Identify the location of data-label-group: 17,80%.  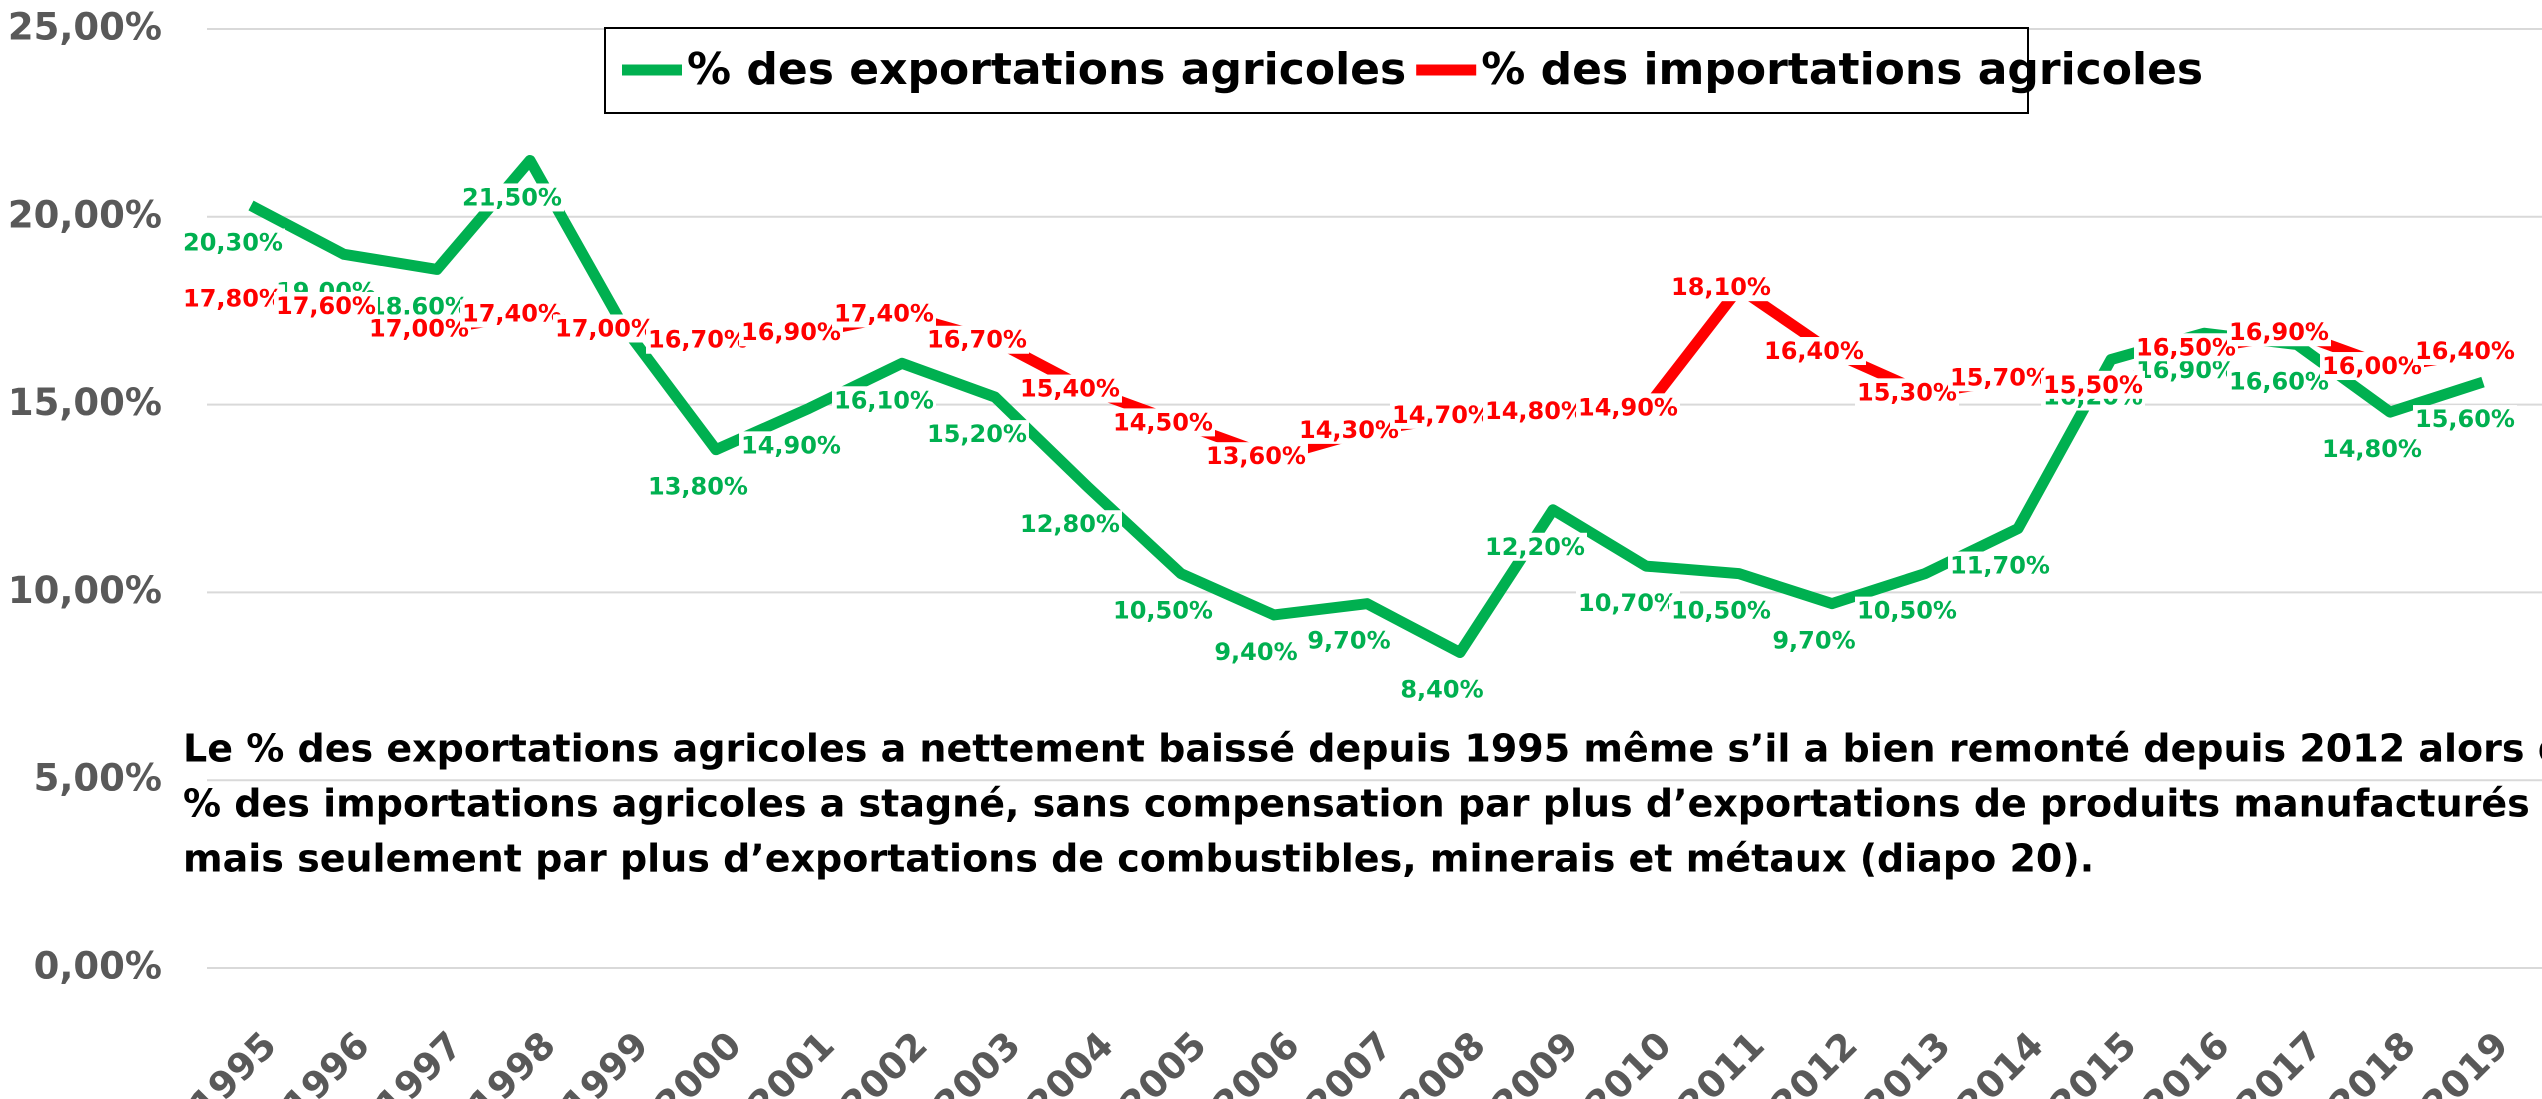
(233, 298).